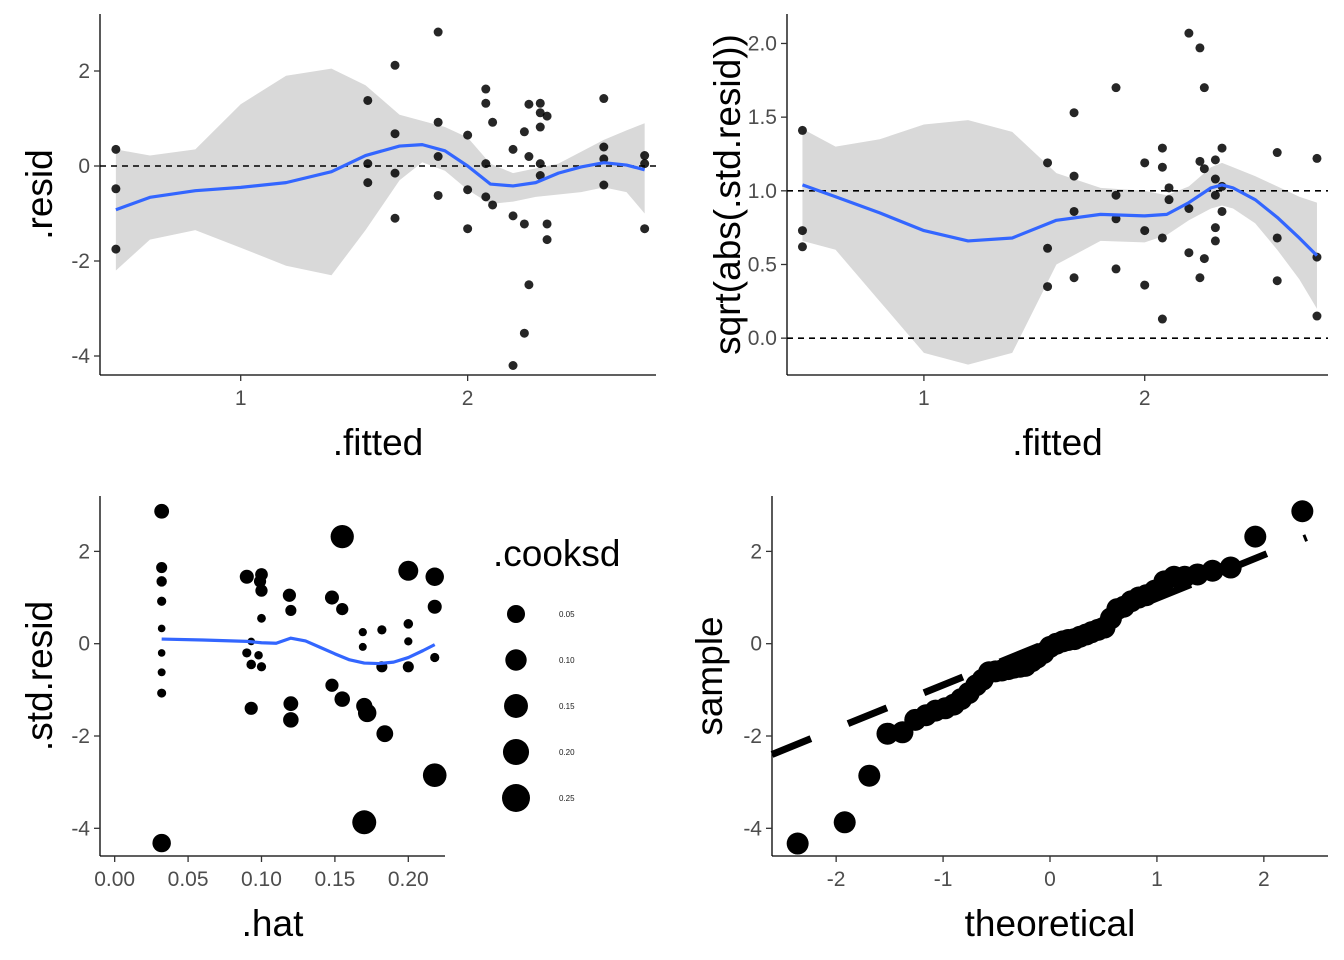 The height and width of the screenshot is (960, 1344). What do you see at coordinates (241, 398) in the screenshot?
I see `x-tick-label: 1` at bounding box center [241, 398].